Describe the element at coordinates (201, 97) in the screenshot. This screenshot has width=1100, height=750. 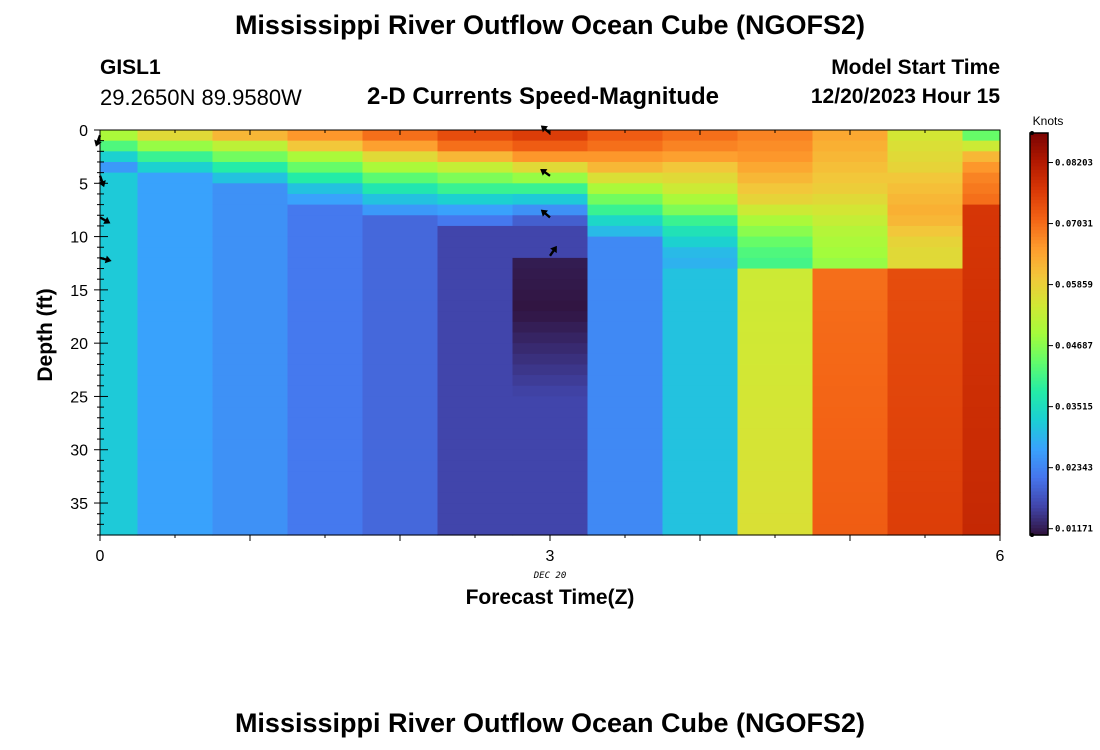
I see `station-coordinates: 29.2650N 89.9580W` at that location.